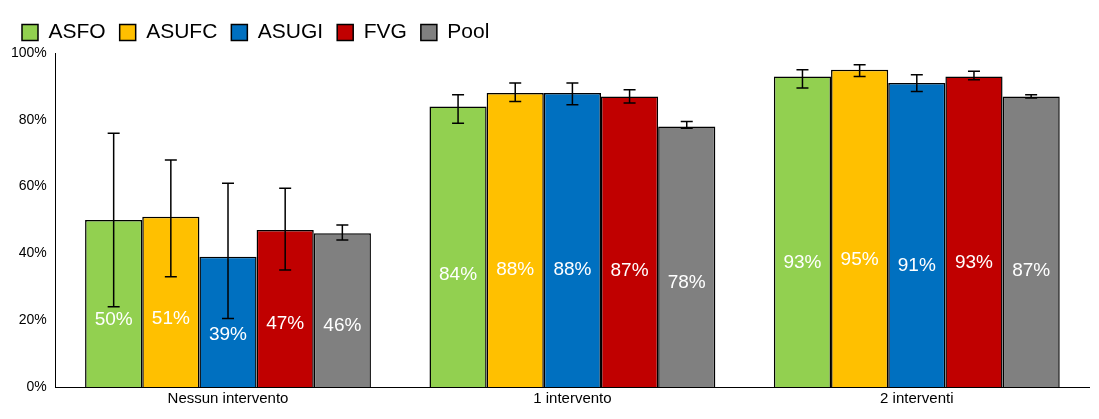 This screenshot has width=1099, height=419. I want to click on legend-label: ASUGI, so click(290, 31).